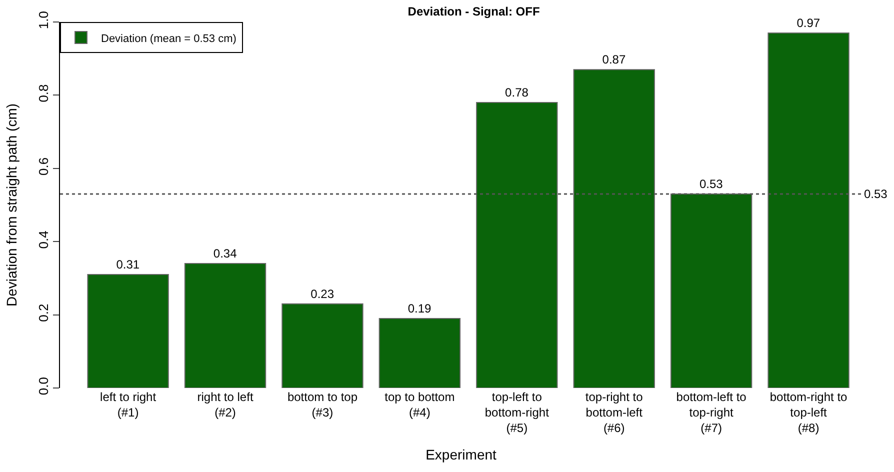 Image resolution: width=894 pixels, height=472 pixels. What do you see at coordinates (322, 293) in the screenshot?
I see `data-label: 0.23` at bounding box center [322, 293].